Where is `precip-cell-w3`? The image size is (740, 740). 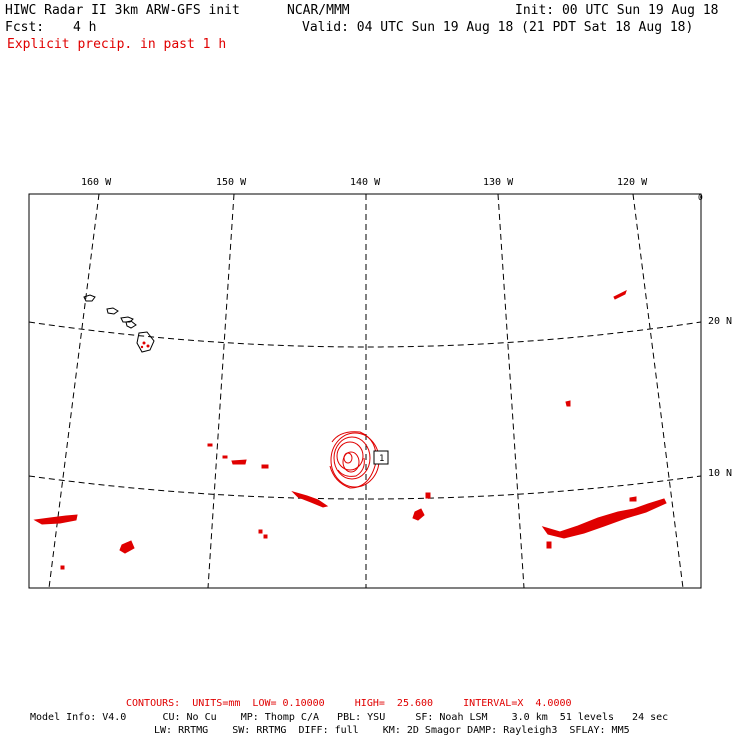
precip-cell-w3 is located at coordinates (239, 462).